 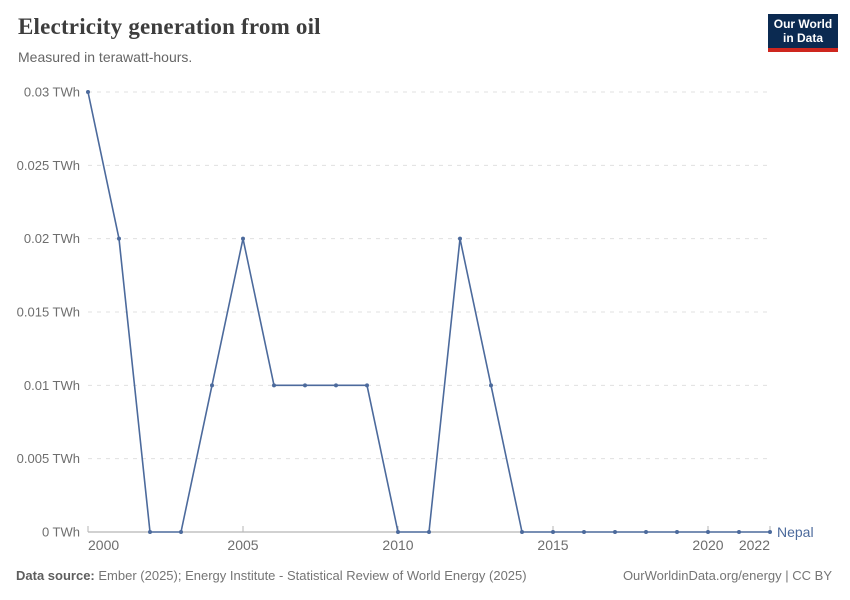 What do you see at coordinates (169, 26) in the screenshot?
I see `chart-title: Electricity generation from oil` at bounding box center [169, 26].